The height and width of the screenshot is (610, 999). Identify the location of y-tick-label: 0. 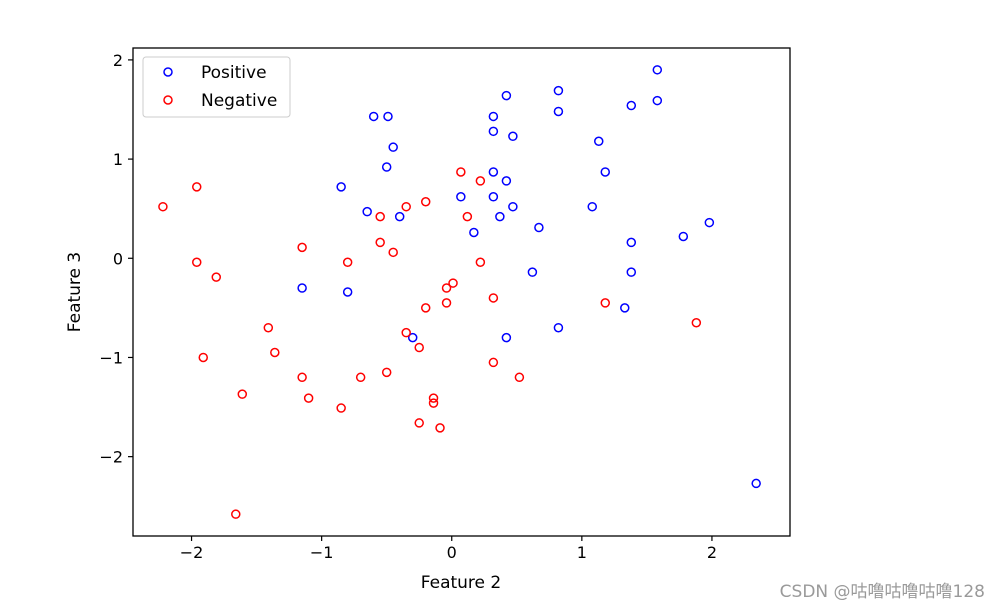
(118, 258).